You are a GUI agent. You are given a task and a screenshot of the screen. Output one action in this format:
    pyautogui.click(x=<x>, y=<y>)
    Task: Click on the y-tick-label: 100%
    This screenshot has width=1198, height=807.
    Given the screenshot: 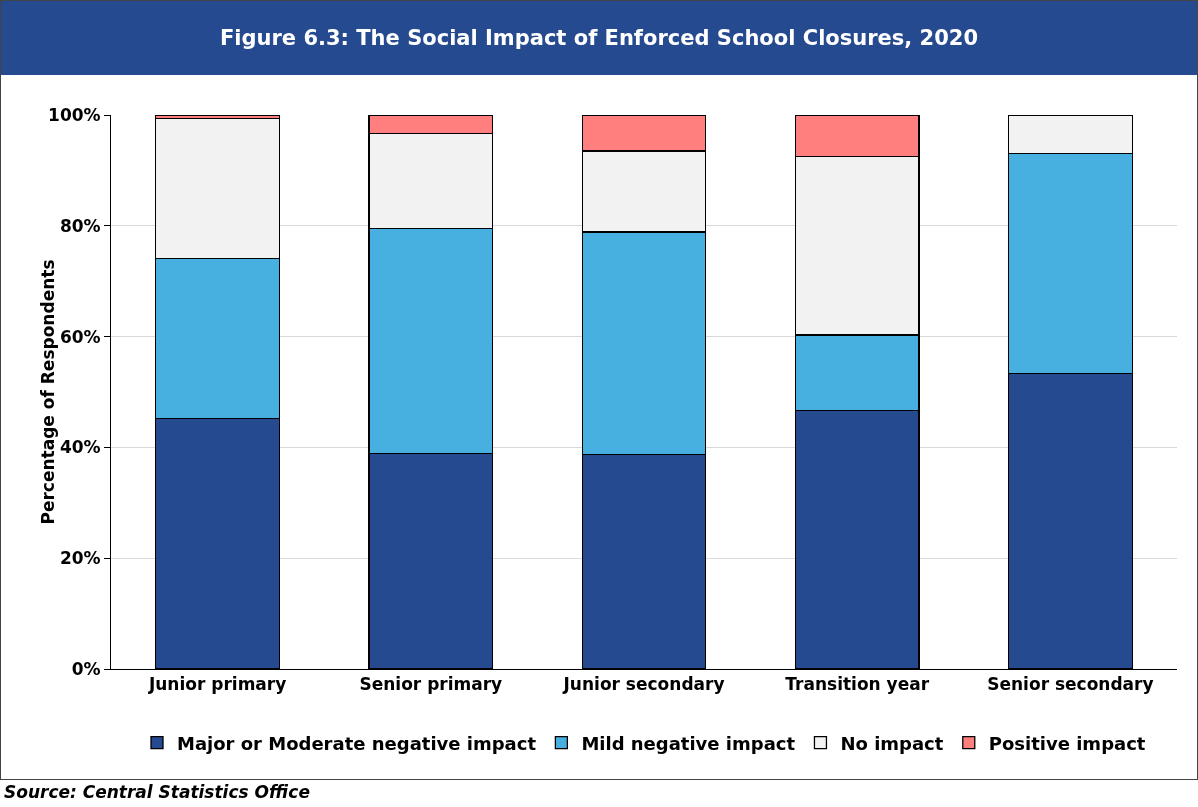 What is the action you would take?
    pyautogui.click(x=74, y=114)
    